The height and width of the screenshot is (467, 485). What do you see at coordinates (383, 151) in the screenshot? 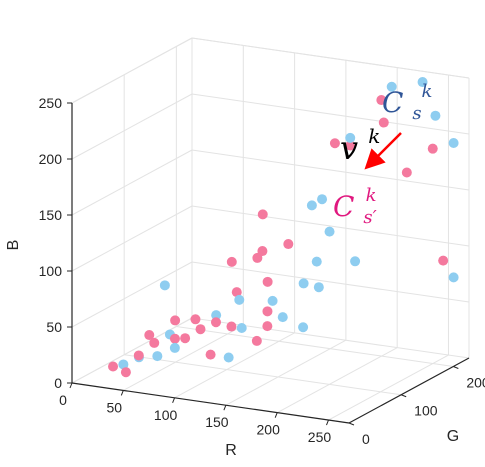
I see `annotation-arrow` at bounding box center [383, 151].